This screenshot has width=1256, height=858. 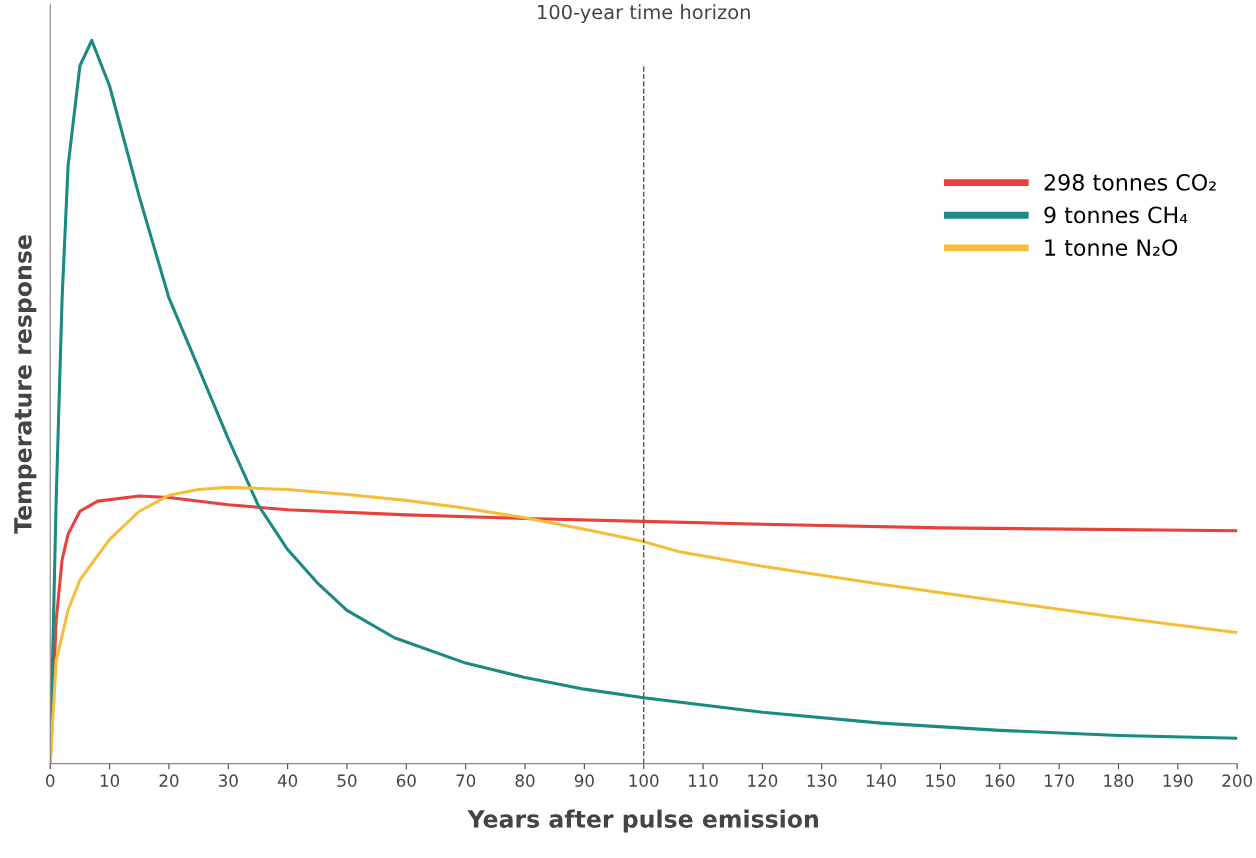 I want to click on x-tick-label: 70, so click(x=466, y=780).